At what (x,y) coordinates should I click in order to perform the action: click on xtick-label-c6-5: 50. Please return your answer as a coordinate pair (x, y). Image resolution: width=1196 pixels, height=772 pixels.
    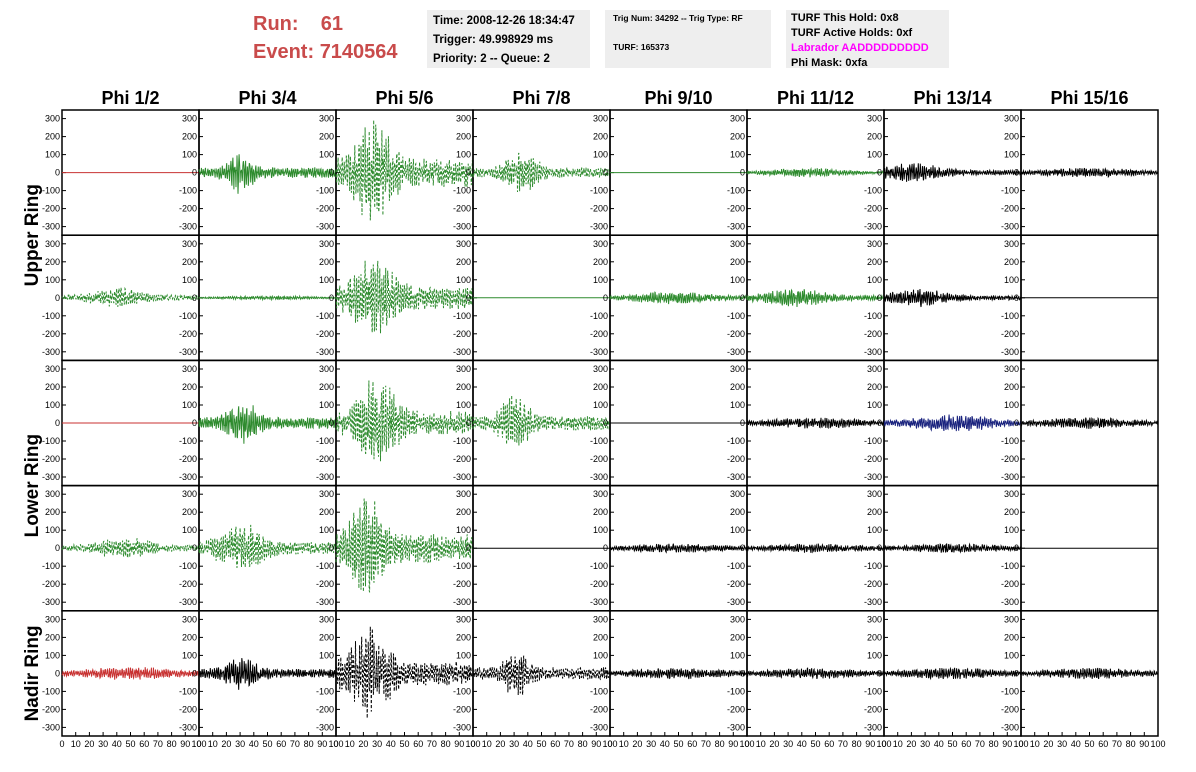
    Looking at the image, I should click on (815, 744).